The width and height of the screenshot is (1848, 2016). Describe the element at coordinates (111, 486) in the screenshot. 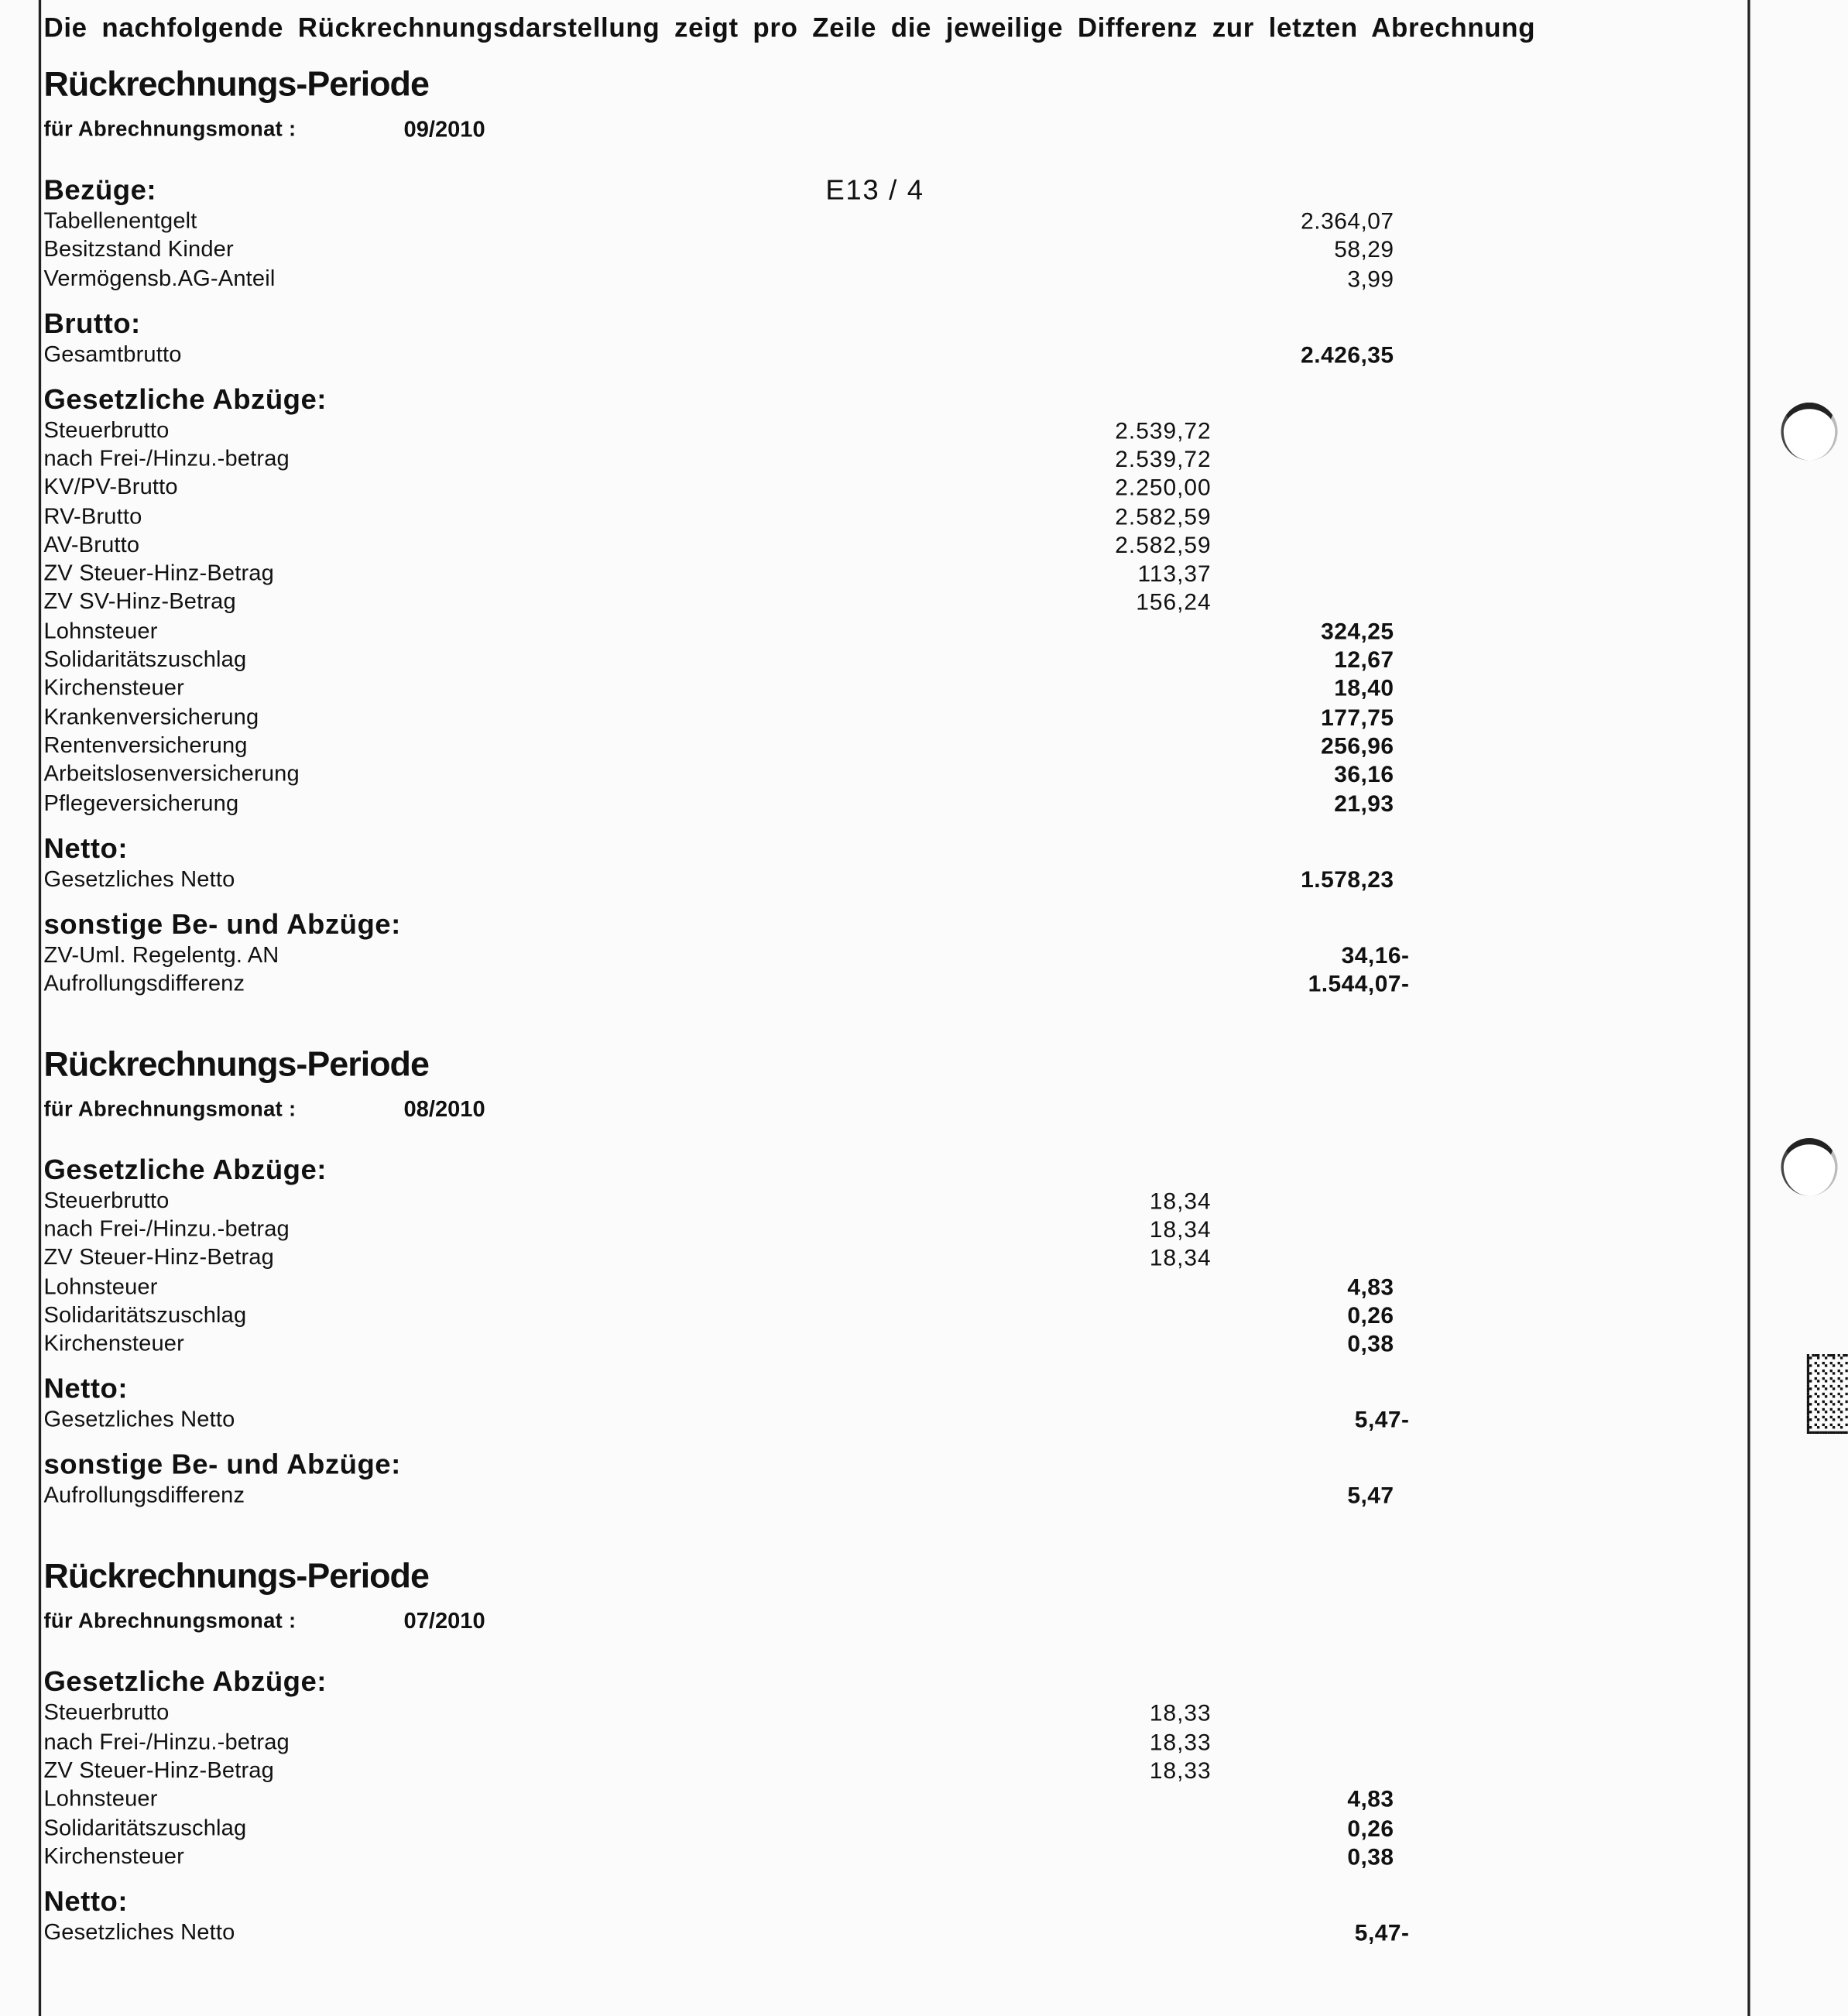

I see `row-label: KV/PV-Brutto` at that location.